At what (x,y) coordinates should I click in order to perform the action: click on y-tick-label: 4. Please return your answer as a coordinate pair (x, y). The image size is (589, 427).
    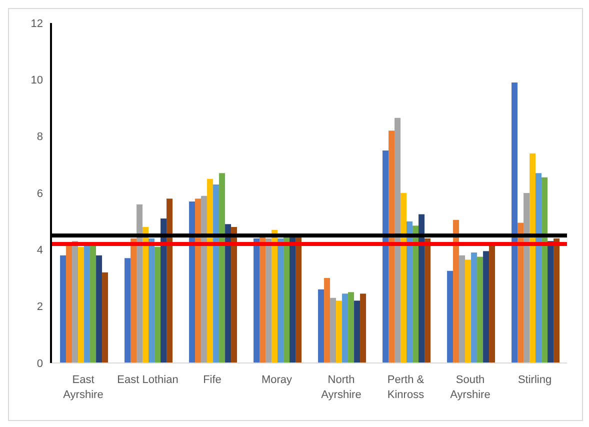
    Looking at the image, I should click on (39, 250).